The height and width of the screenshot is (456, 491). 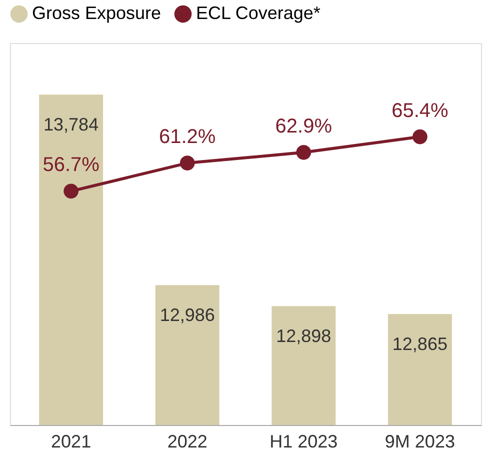 I want to click on data-label: 65.4%, so click(x=420, y=111).